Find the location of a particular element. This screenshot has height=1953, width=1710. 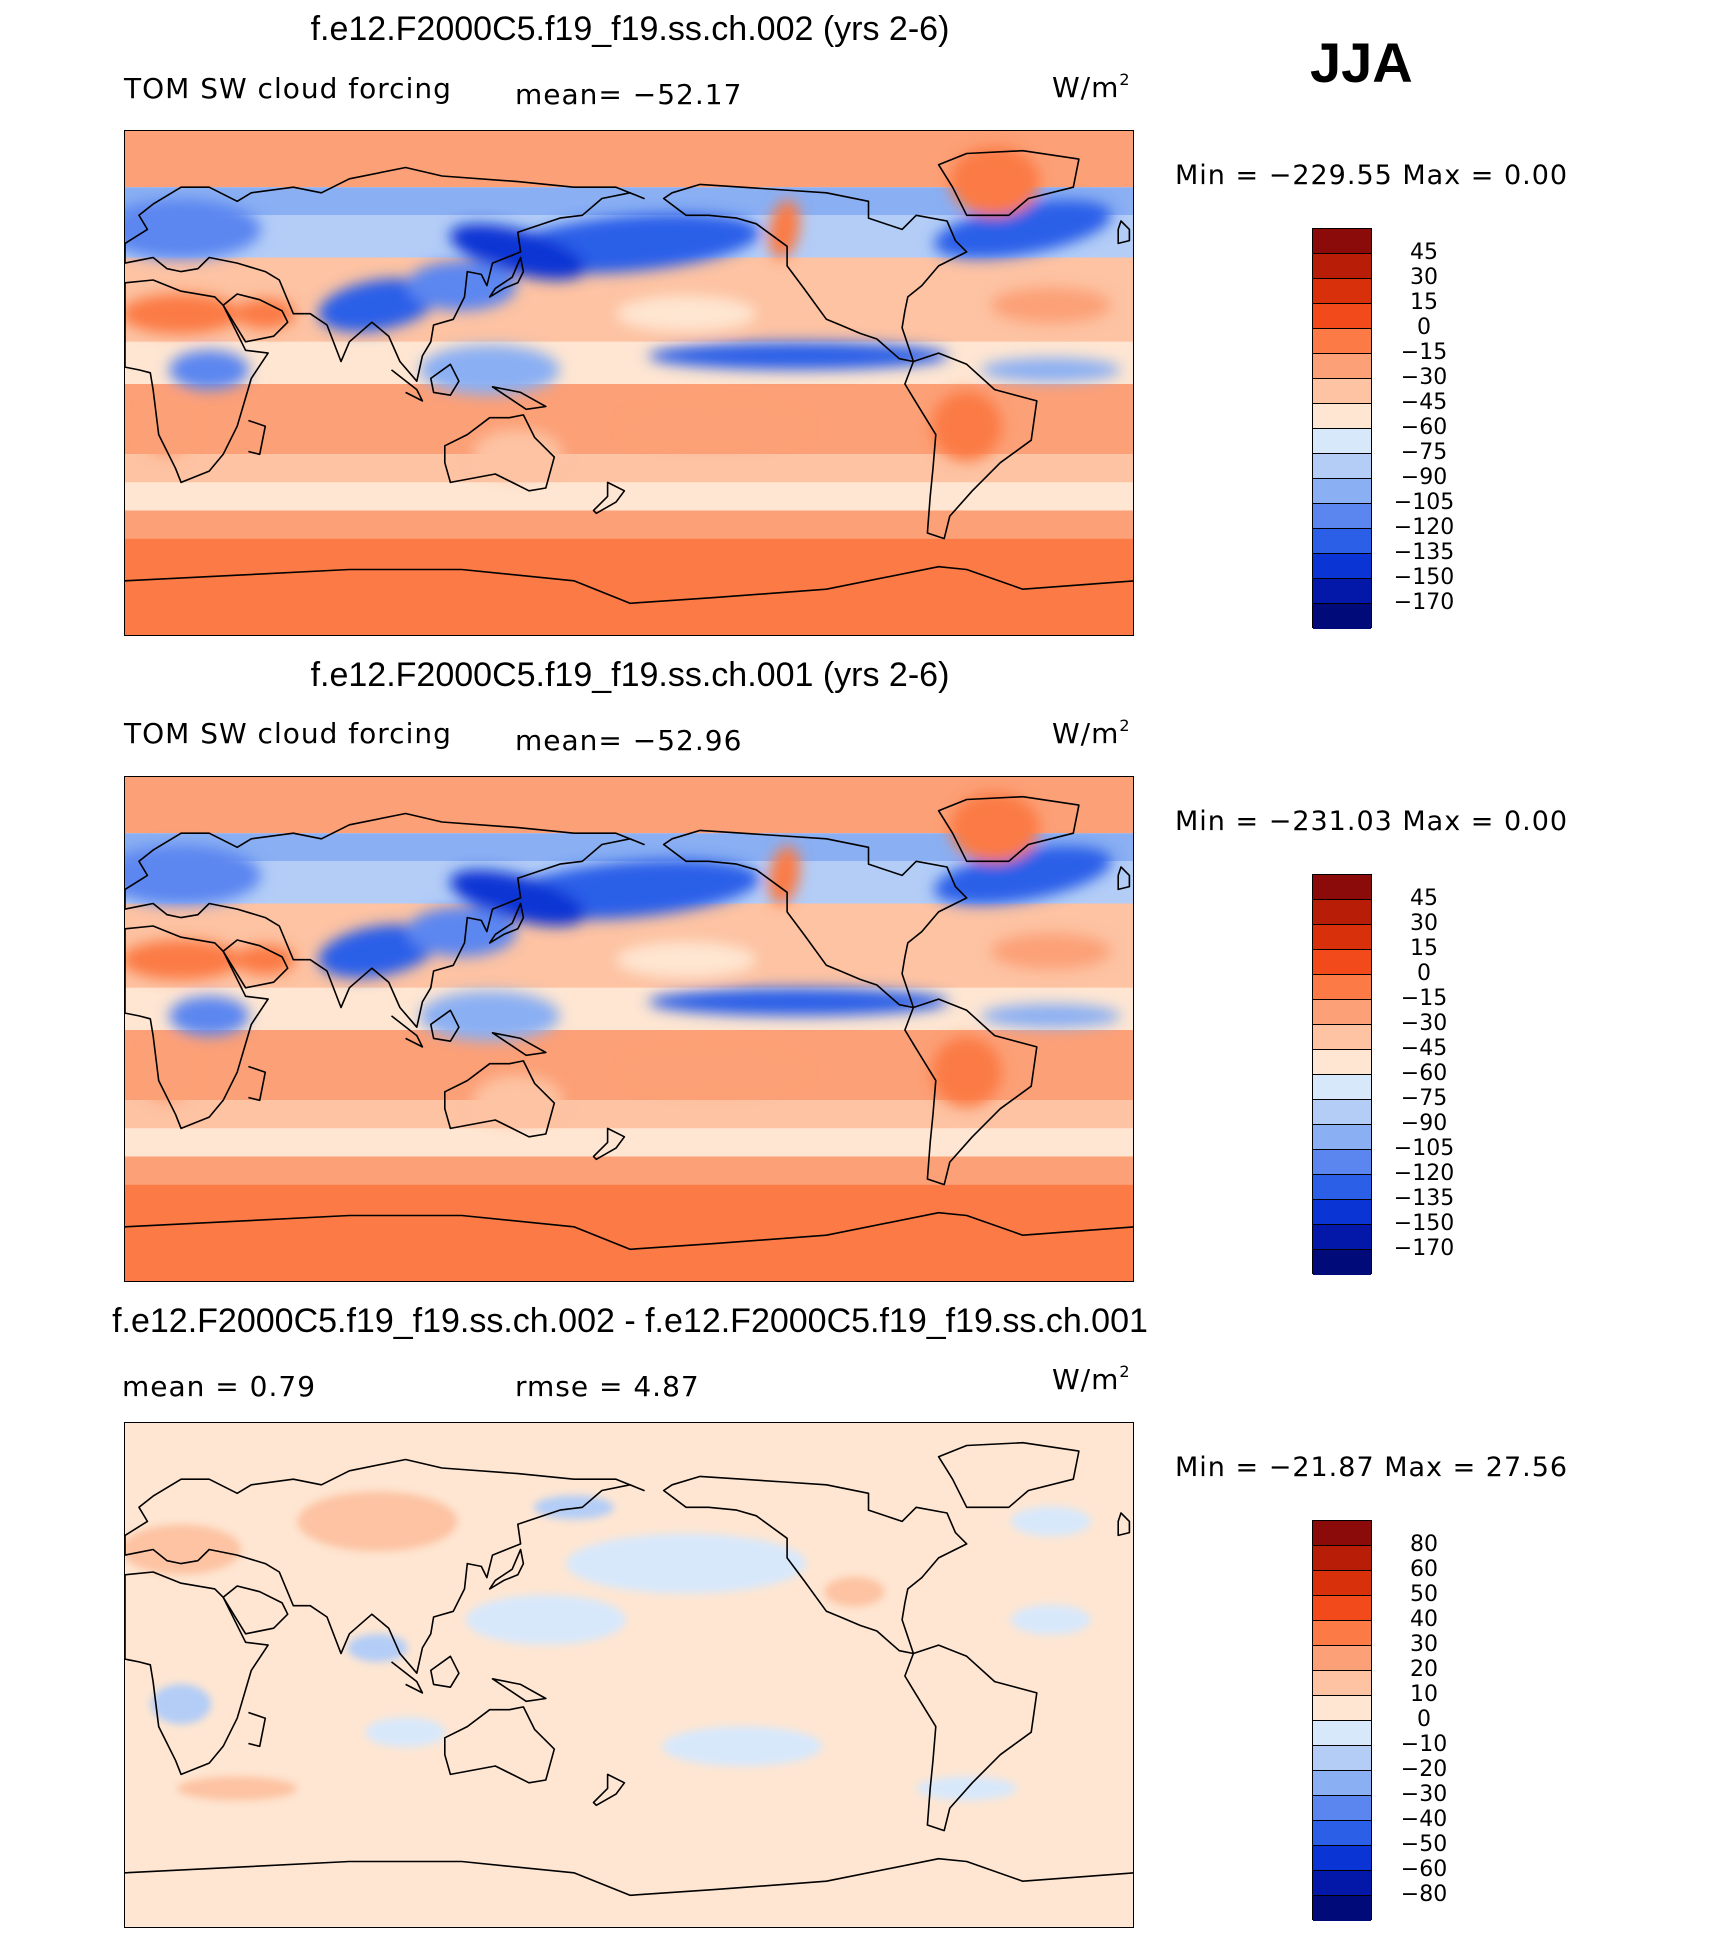

panel-2-colorbar is located at coordinates (1342, 1074).